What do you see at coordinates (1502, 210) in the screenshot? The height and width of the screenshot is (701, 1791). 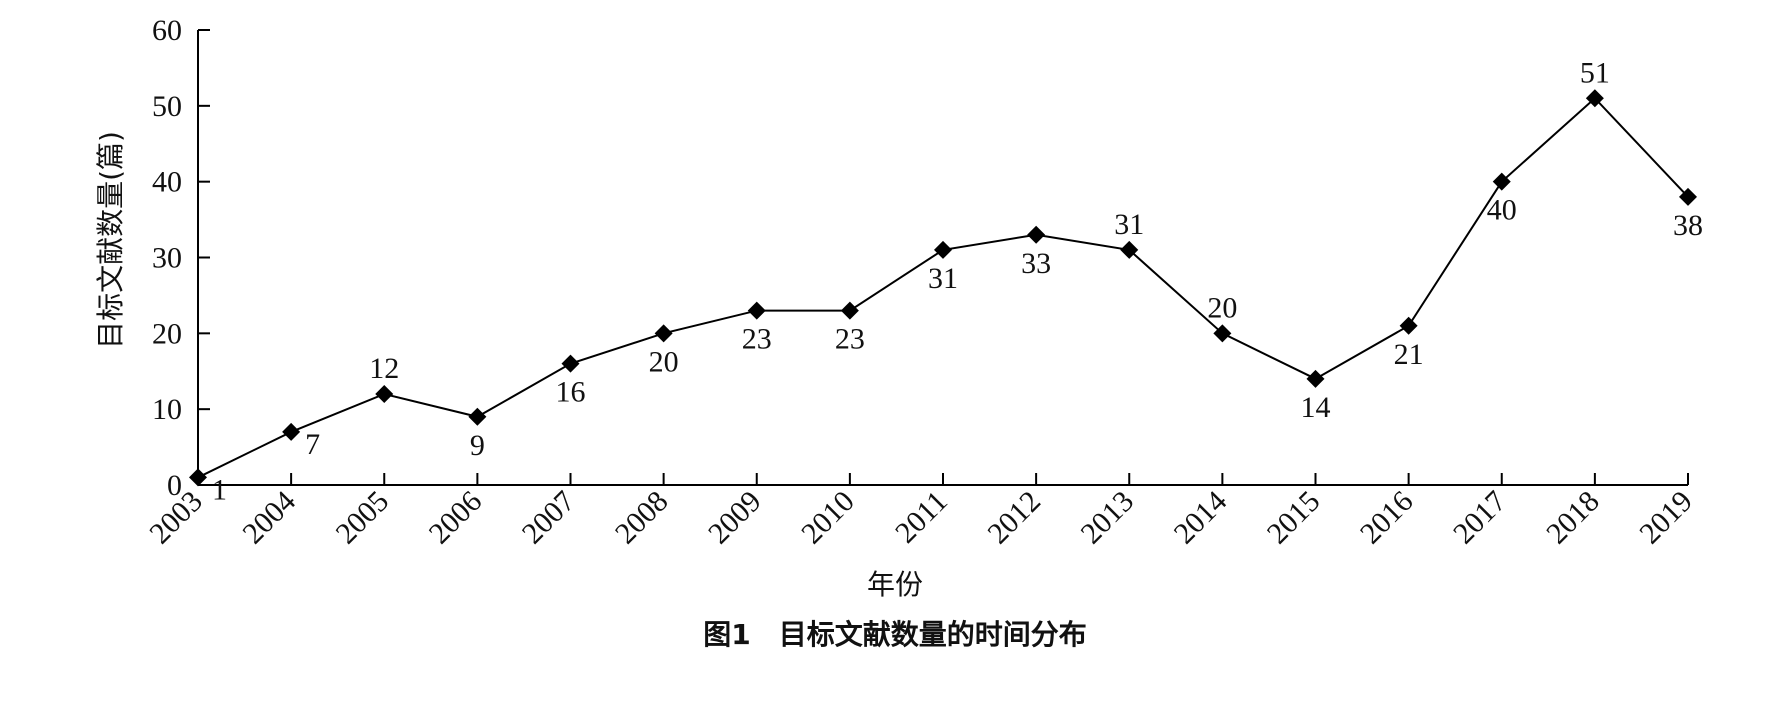 I see `data-label: 40` at bounding box center [1502, 210].